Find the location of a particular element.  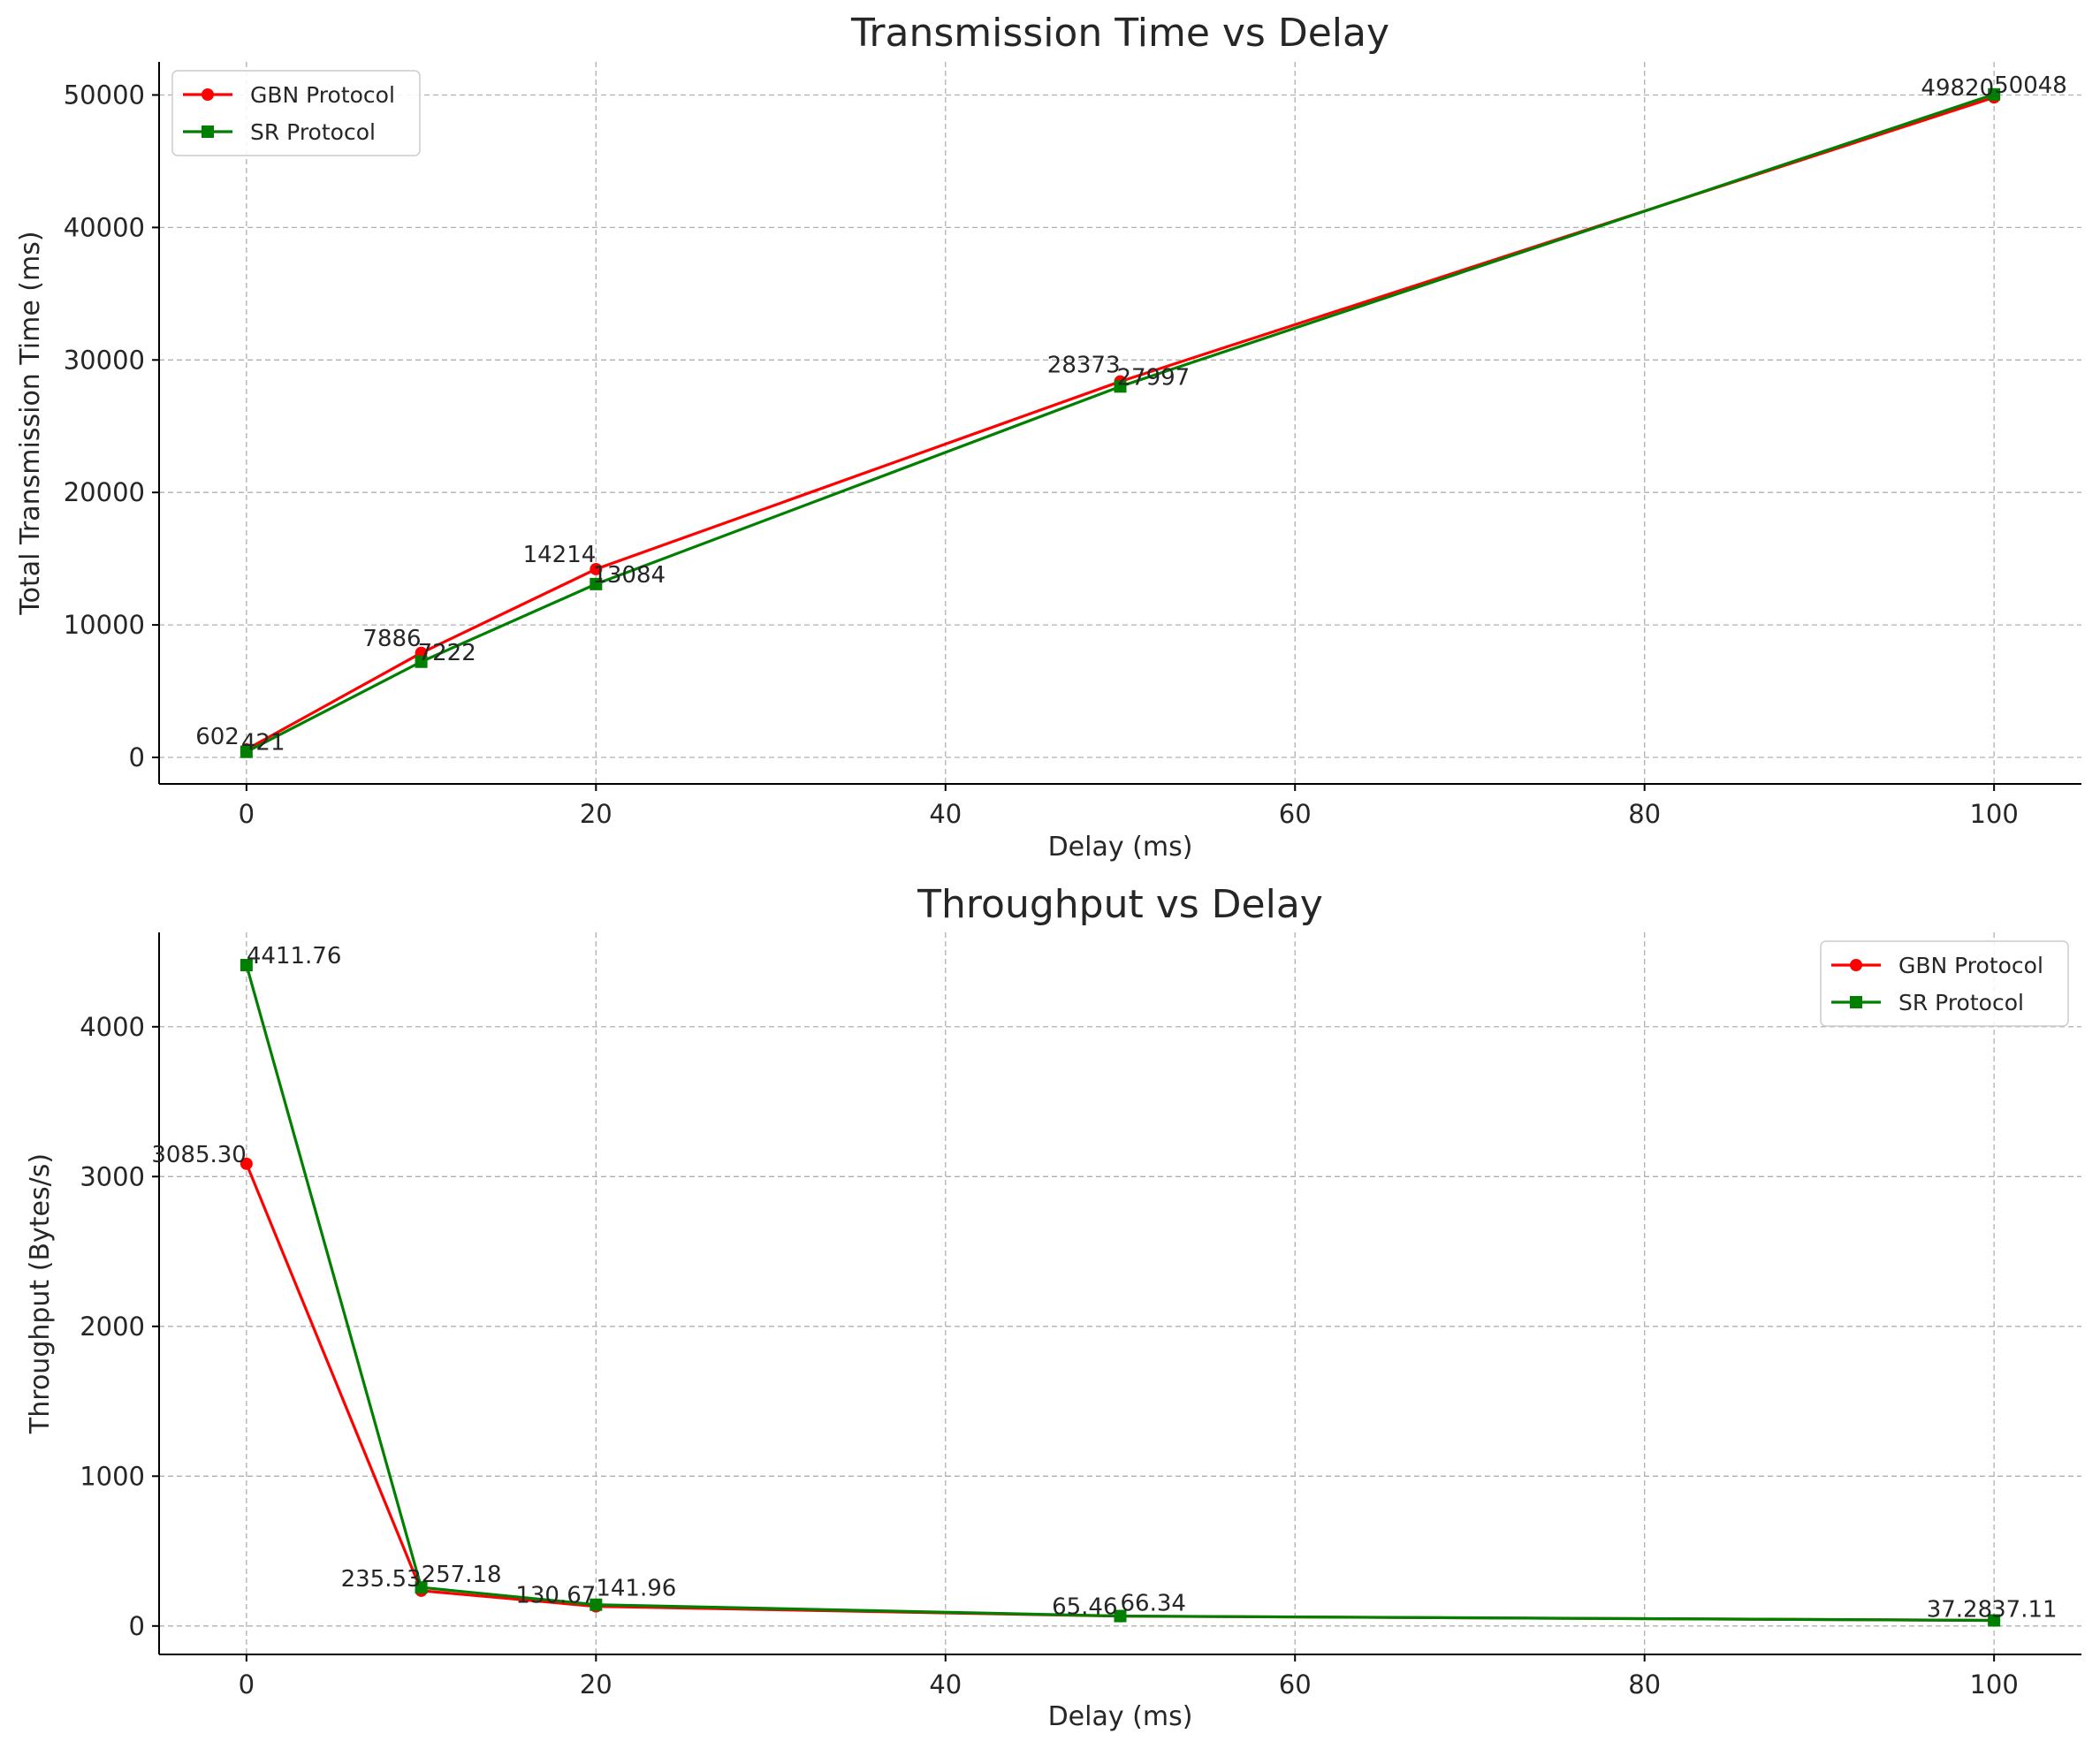

data-label-sr: 4411.76 is located at coordinates (294, 957).